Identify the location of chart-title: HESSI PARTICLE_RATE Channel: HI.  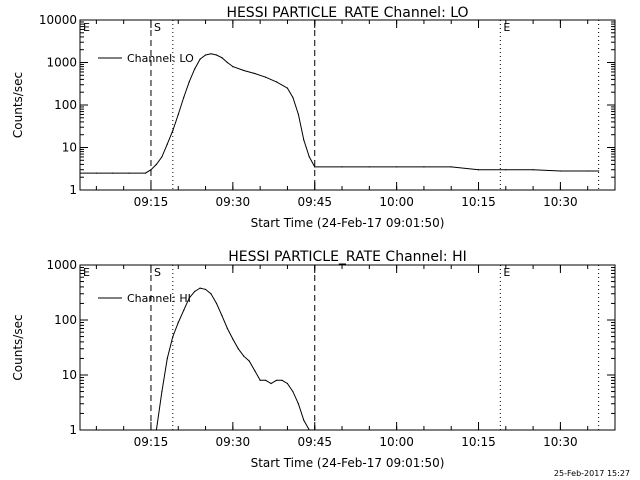
(347, 257).